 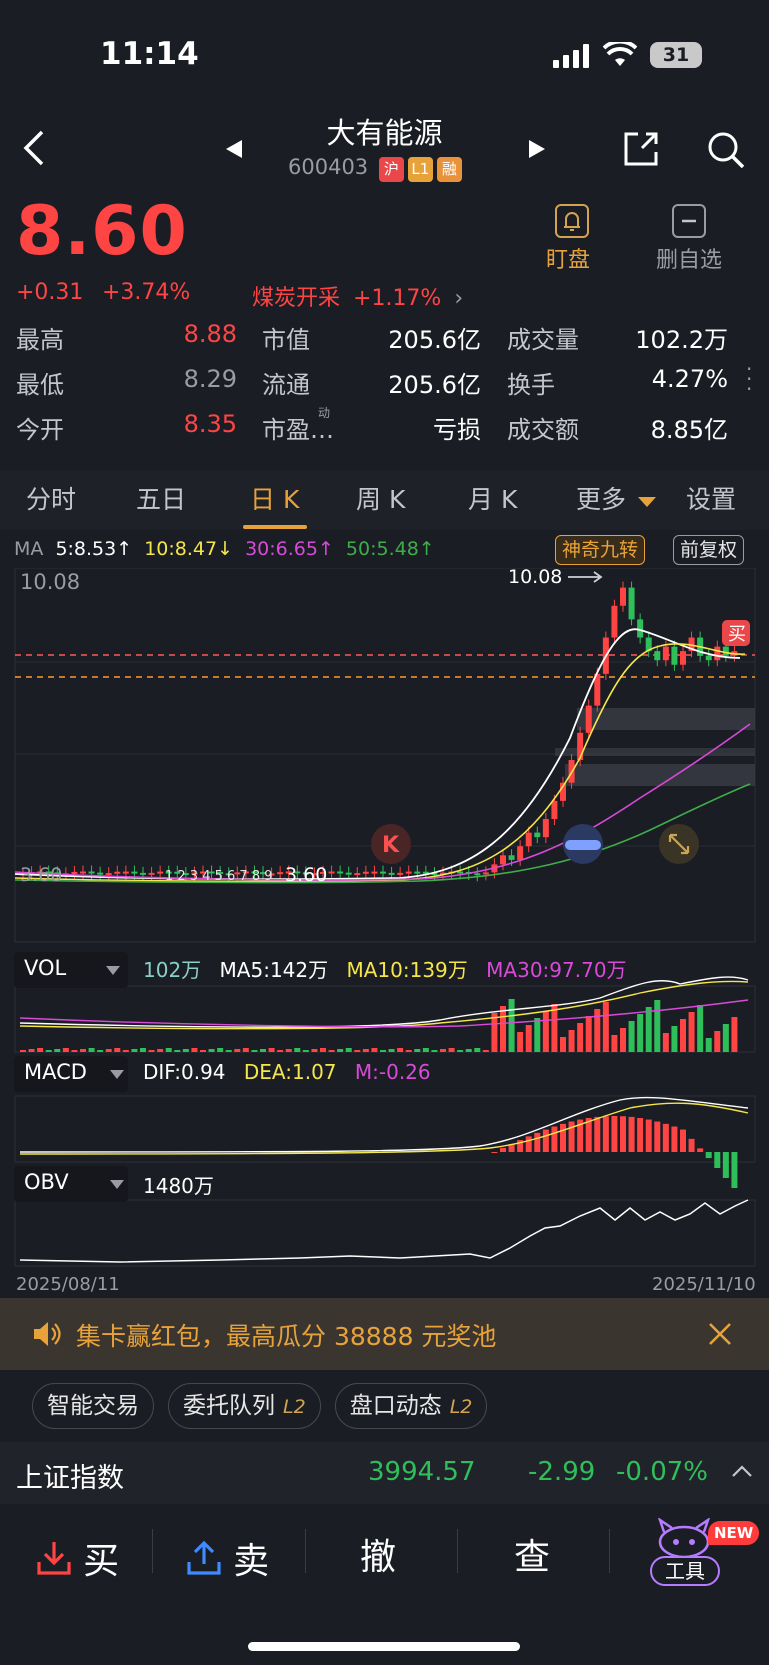 I want to click on order-queue-label: 委托队列, so click(x=229, y=1406).